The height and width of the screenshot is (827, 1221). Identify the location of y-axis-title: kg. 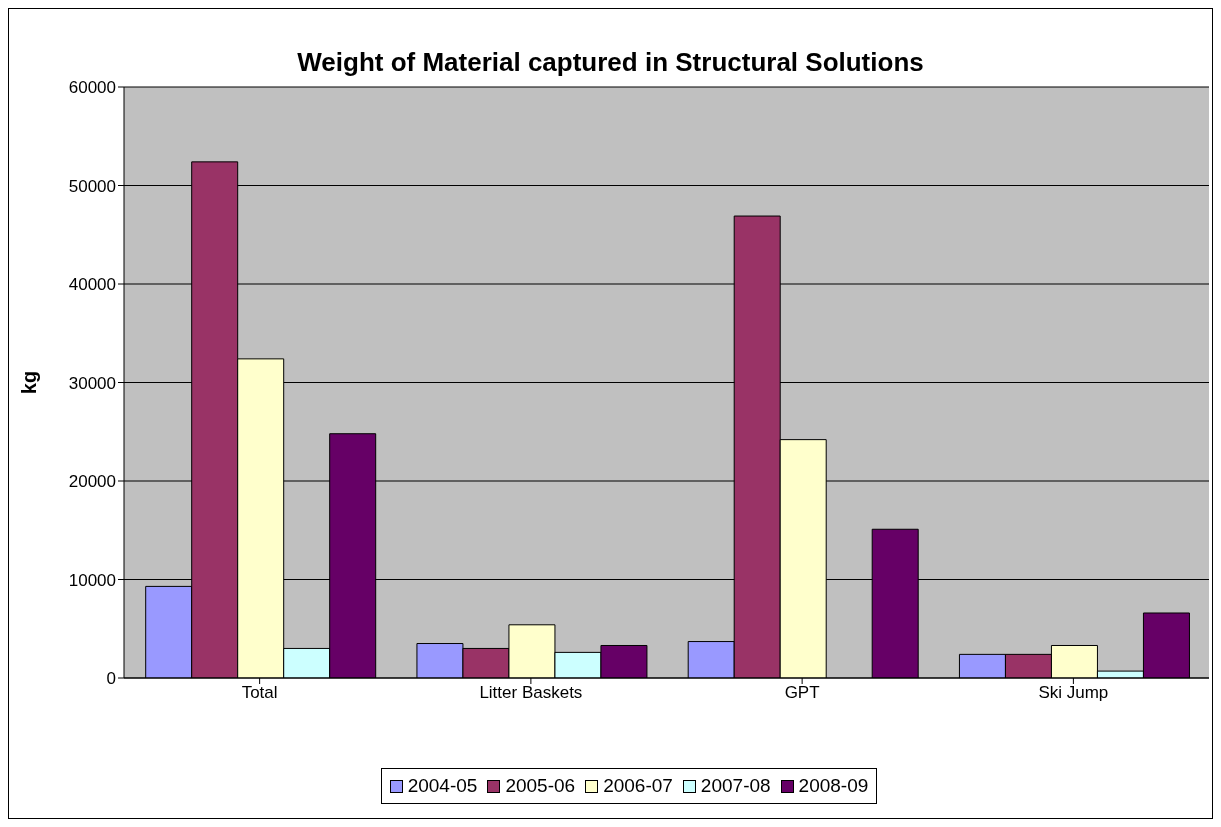
(29, 382).